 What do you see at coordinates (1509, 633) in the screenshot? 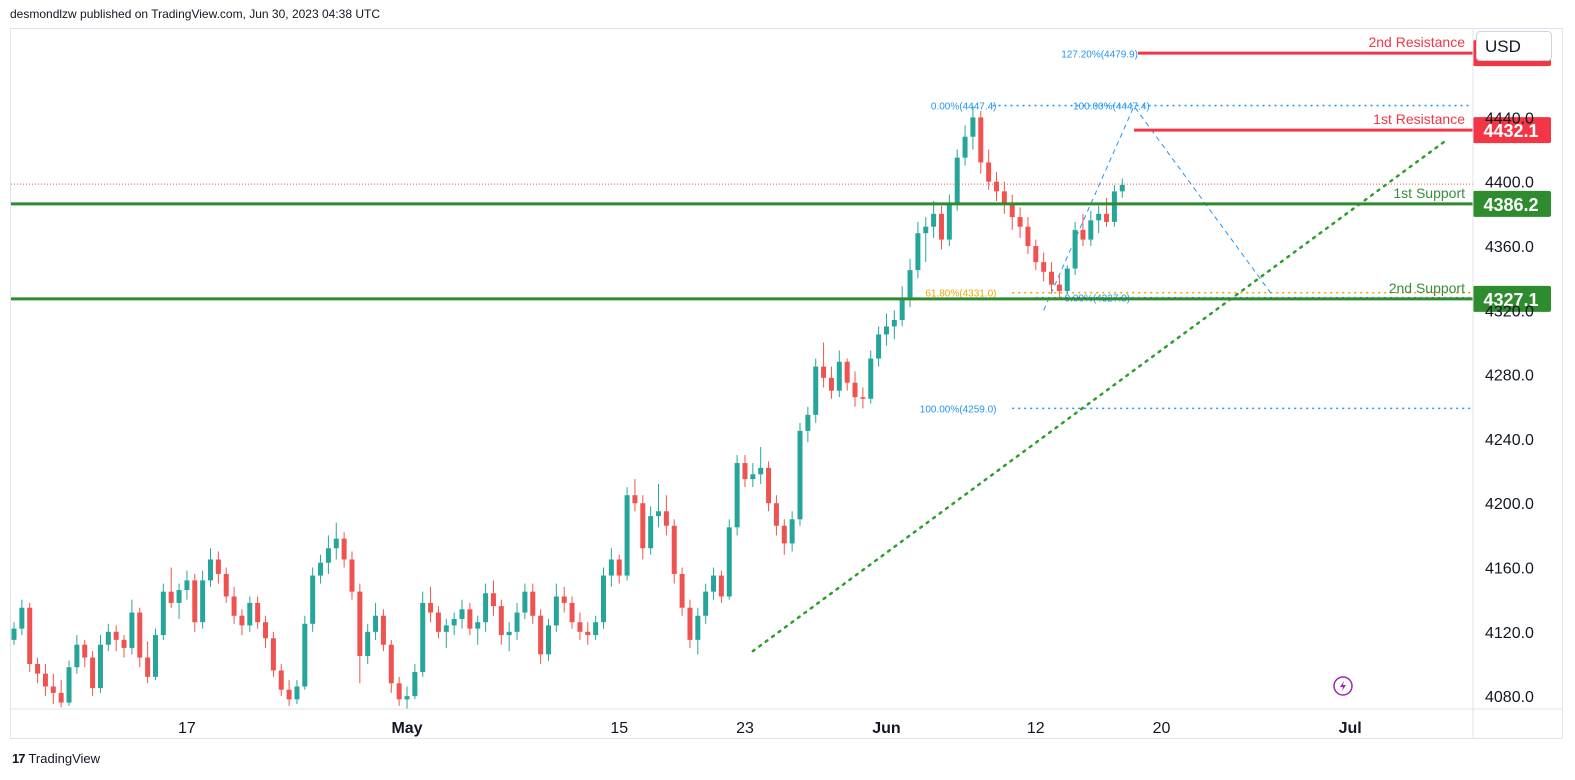
I see `price-tick-label: 4120.0` at bounding box center [1509, 633].